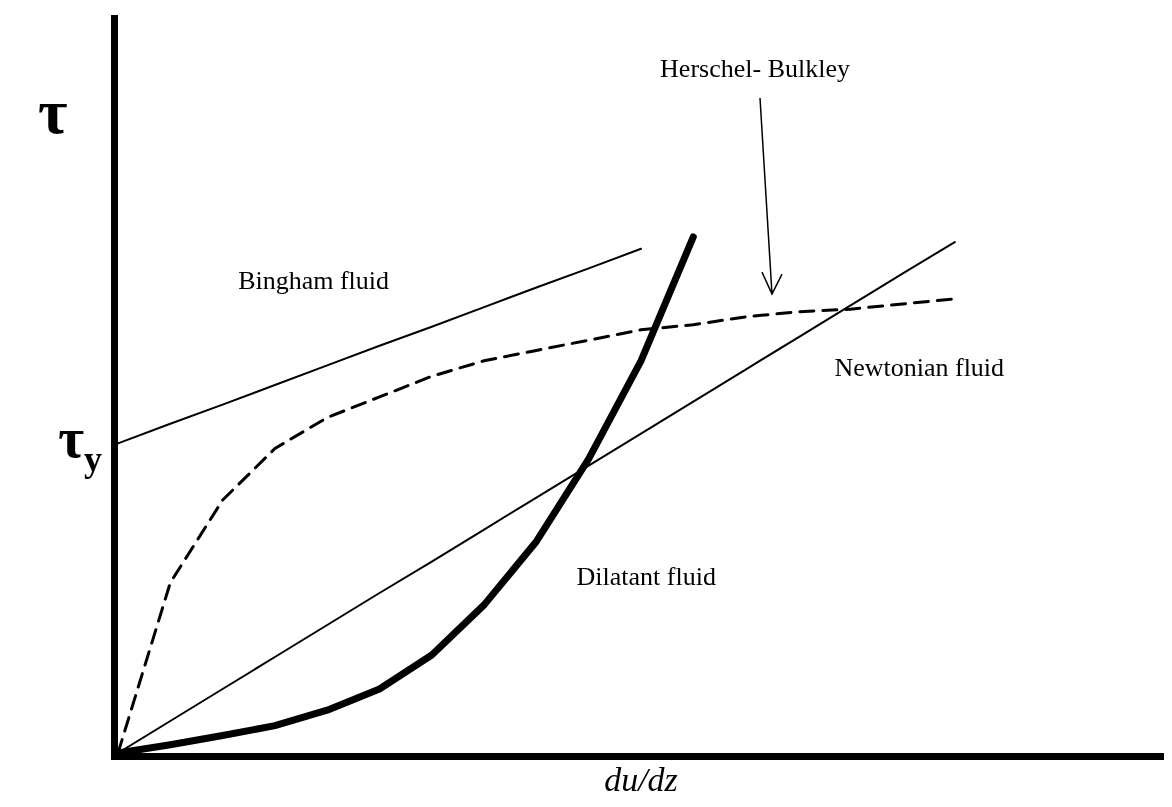 This screenshot has width=1172, height=807. What do you see at coordinates (314, 280) in the screenshot?
I see `series-label: Bingham fluid` at bounding box center [314, 280].